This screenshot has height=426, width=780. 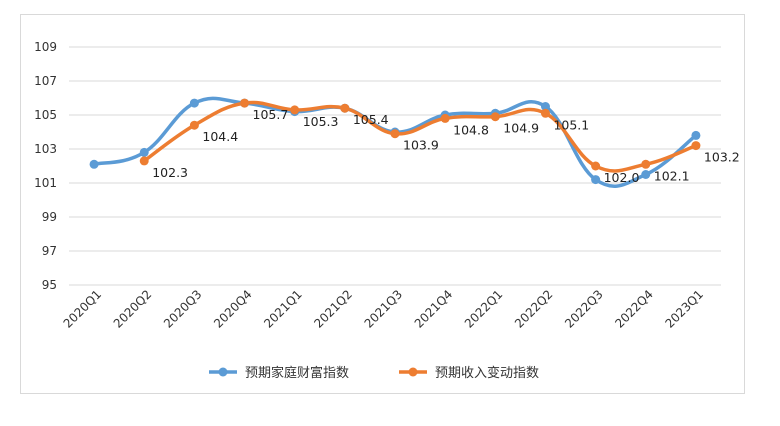 What do you see at coordinates (170, 172) in the screenshot?
I see `data-label: 102.3` at bounding box center [170, 172].